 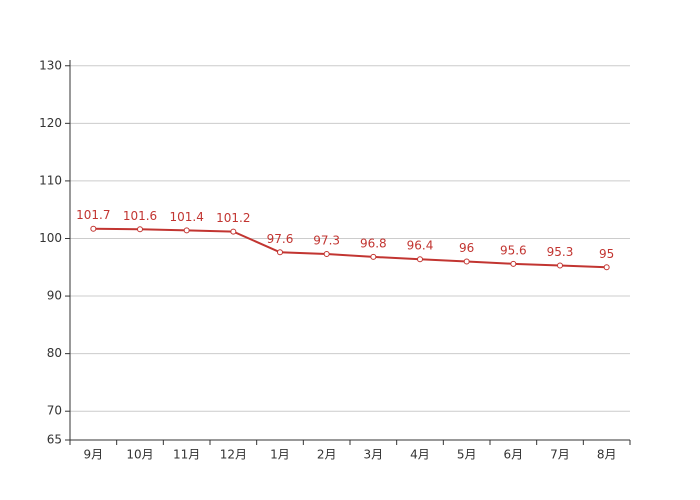 I want to click on y-tick-label: 70, so click(x=54, y=411).